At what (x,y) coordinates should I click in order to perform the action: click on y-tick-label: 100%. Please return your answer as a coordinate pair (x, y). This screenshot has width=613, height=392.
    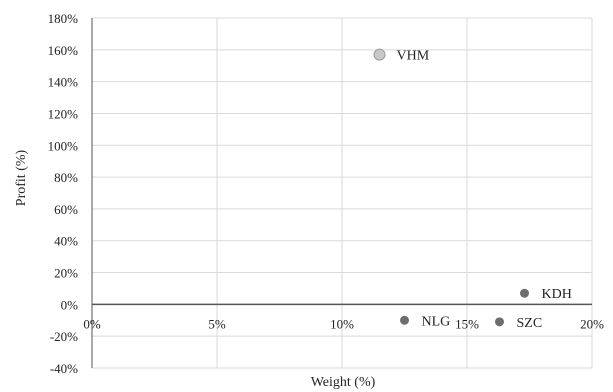
    Looking at the image, I should click on (63, 145).